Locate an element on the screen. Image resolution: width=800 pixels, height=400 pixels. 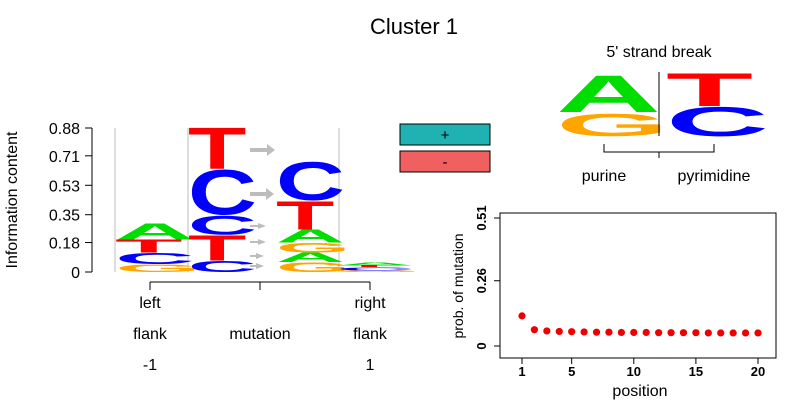
logo-y-tick-label: 0.35 is located at coordinates (64, 216).